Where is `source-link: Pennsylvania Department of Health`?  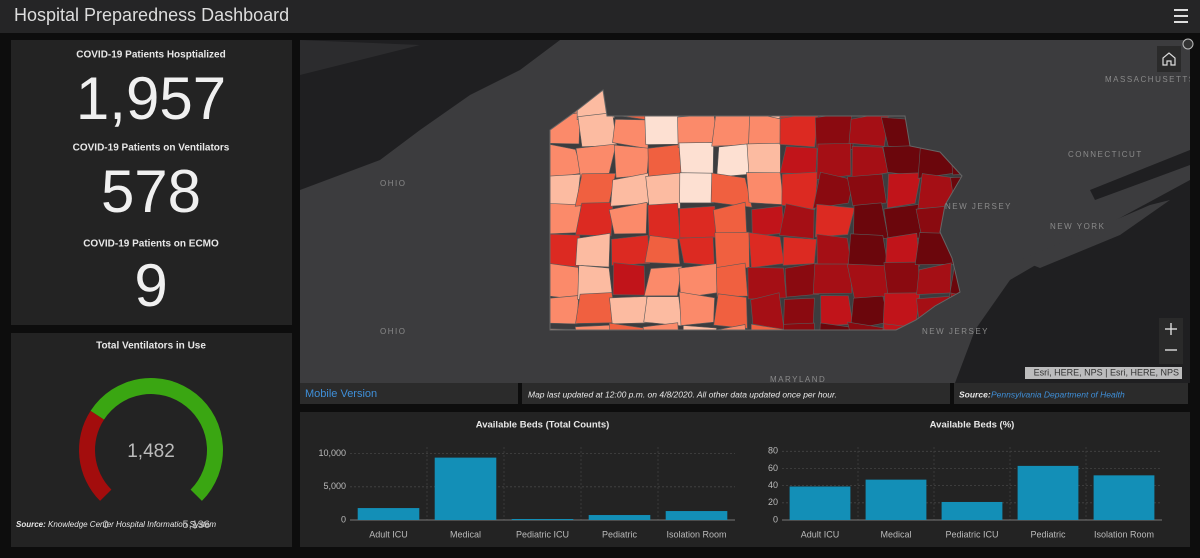
source-link: Pennsylvania Department of Health is located at coordinates (1058, 394).